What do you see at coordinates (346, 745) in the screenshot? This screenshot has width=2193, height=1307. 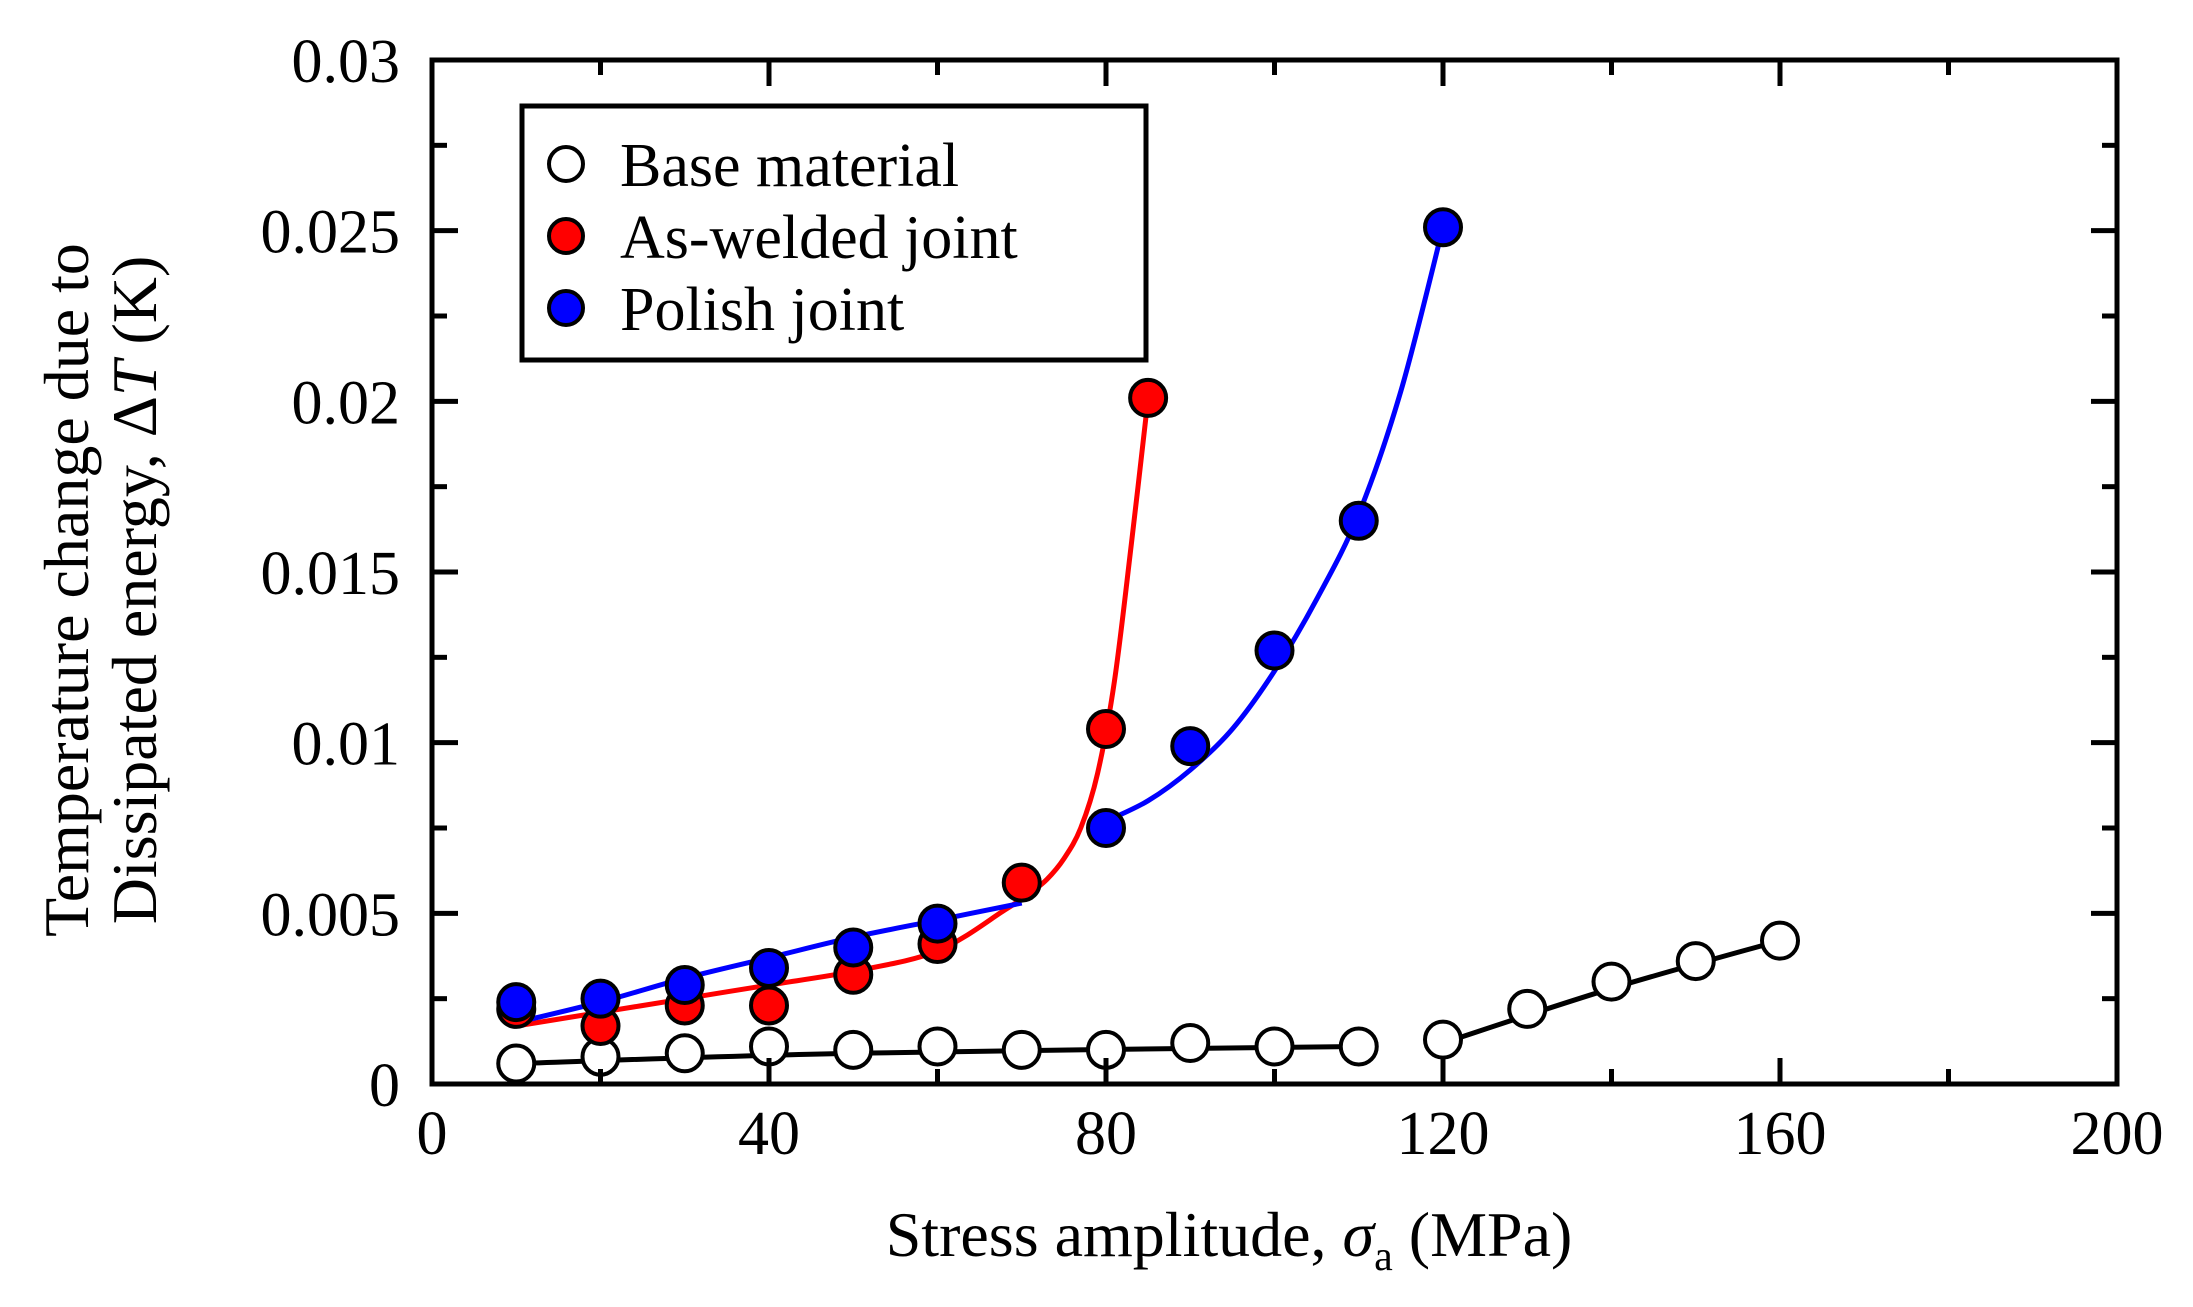 I see `y-tick-label: 0.01` at bounding box center [346, 745].